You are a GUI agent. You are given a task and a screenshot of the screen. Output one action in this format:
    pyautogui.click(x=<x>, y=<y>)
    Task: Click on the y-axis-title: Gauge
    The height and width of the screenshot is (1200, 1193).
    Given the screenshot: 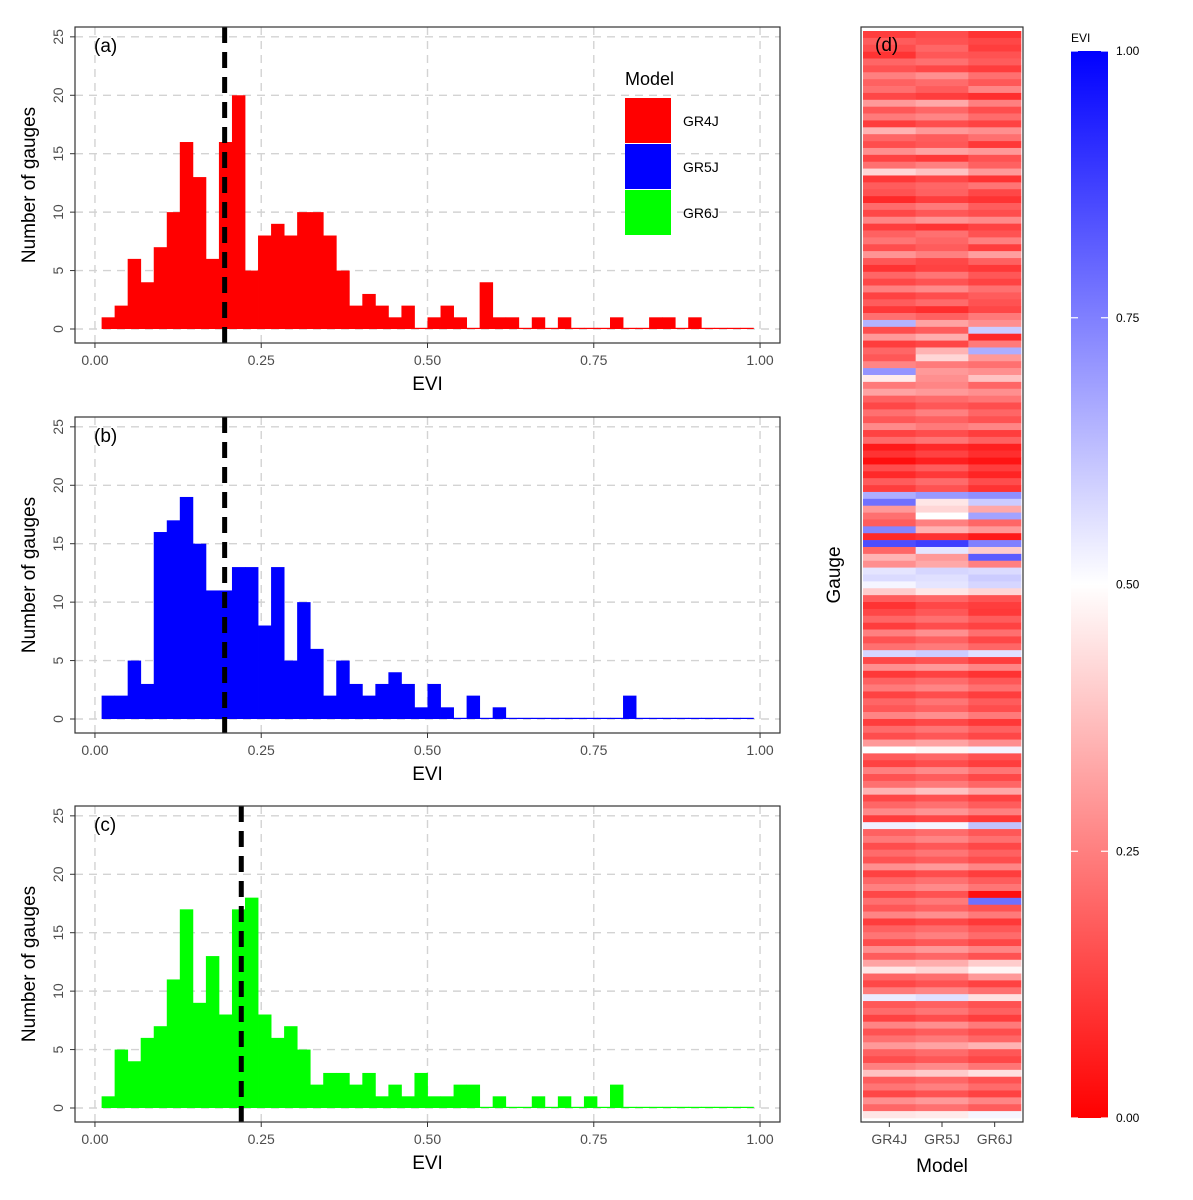 What is the action you would take?
    pyautogui.click(x=834, y=574)
    